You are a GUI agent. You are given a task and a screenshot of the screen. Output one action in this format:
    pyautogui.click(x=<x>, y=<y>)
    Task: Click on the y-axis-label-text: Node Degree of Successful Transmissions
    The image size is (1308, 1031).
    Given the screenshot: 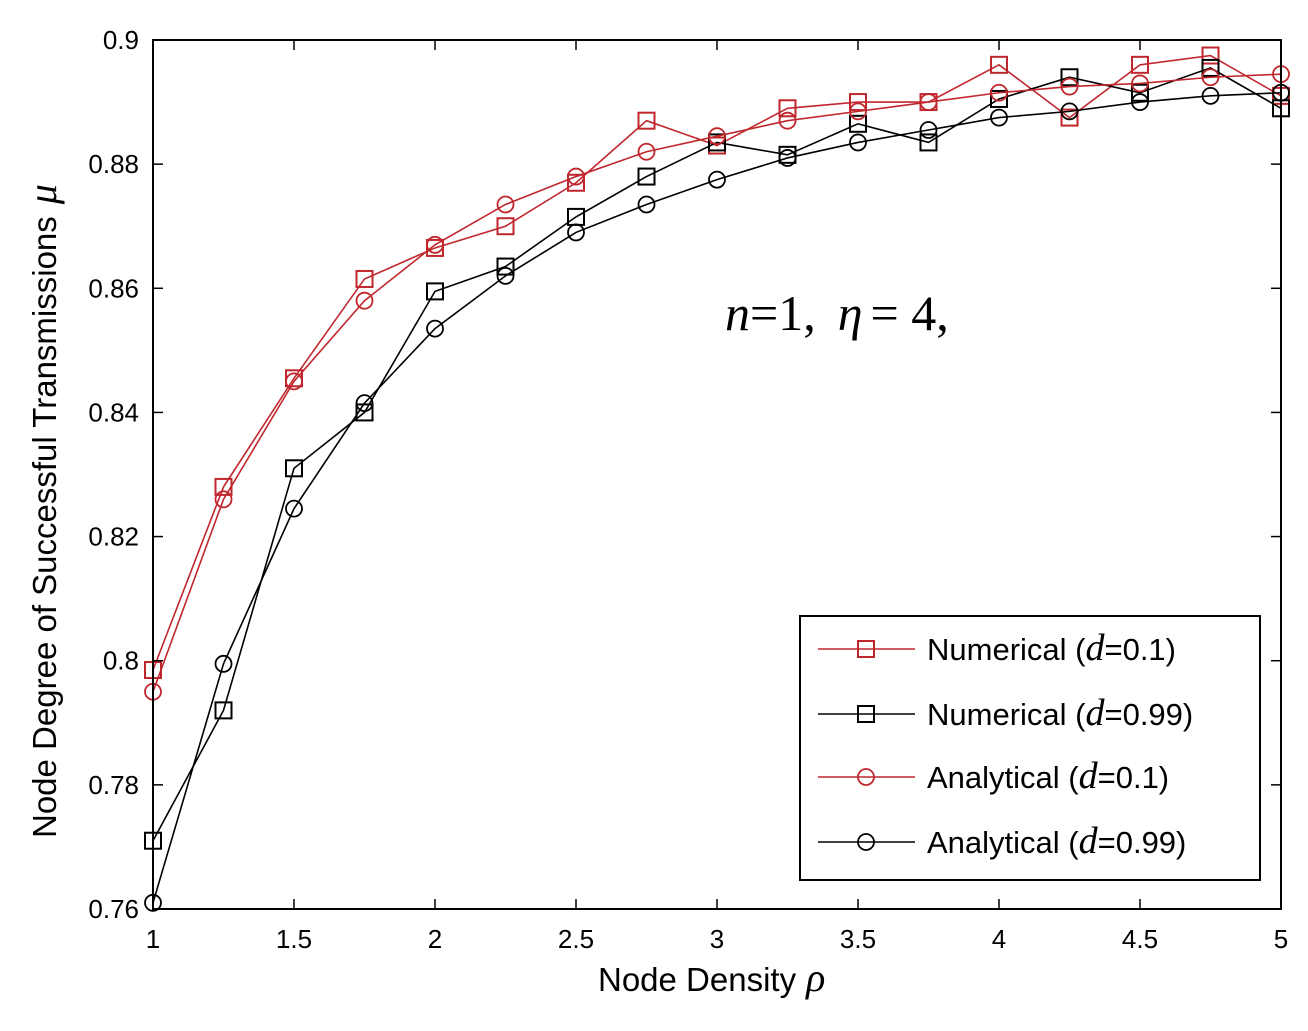 What is the action you would take?
    pyautogui.click(x=44, y=527)
    